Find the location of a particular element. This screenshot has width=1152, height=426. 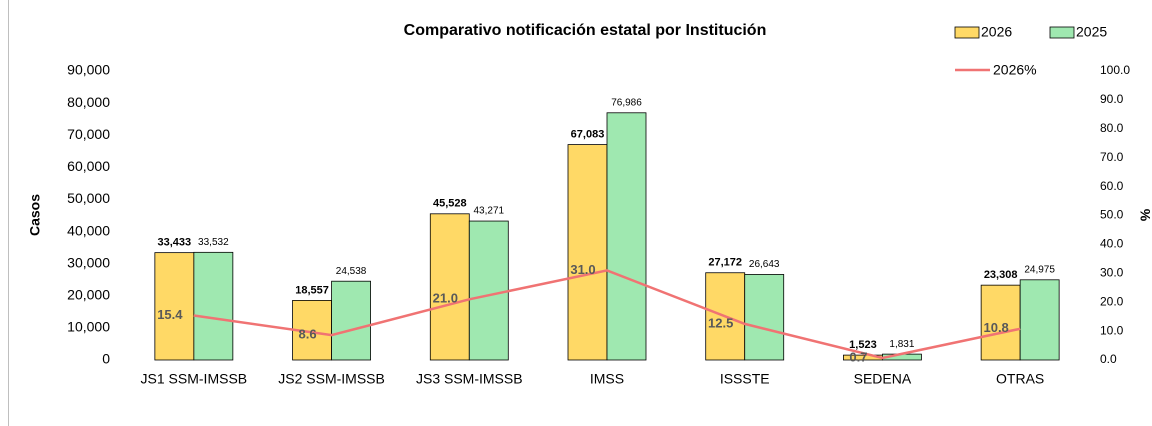

legend-label: 2026 is located at coordinates (996, 32).